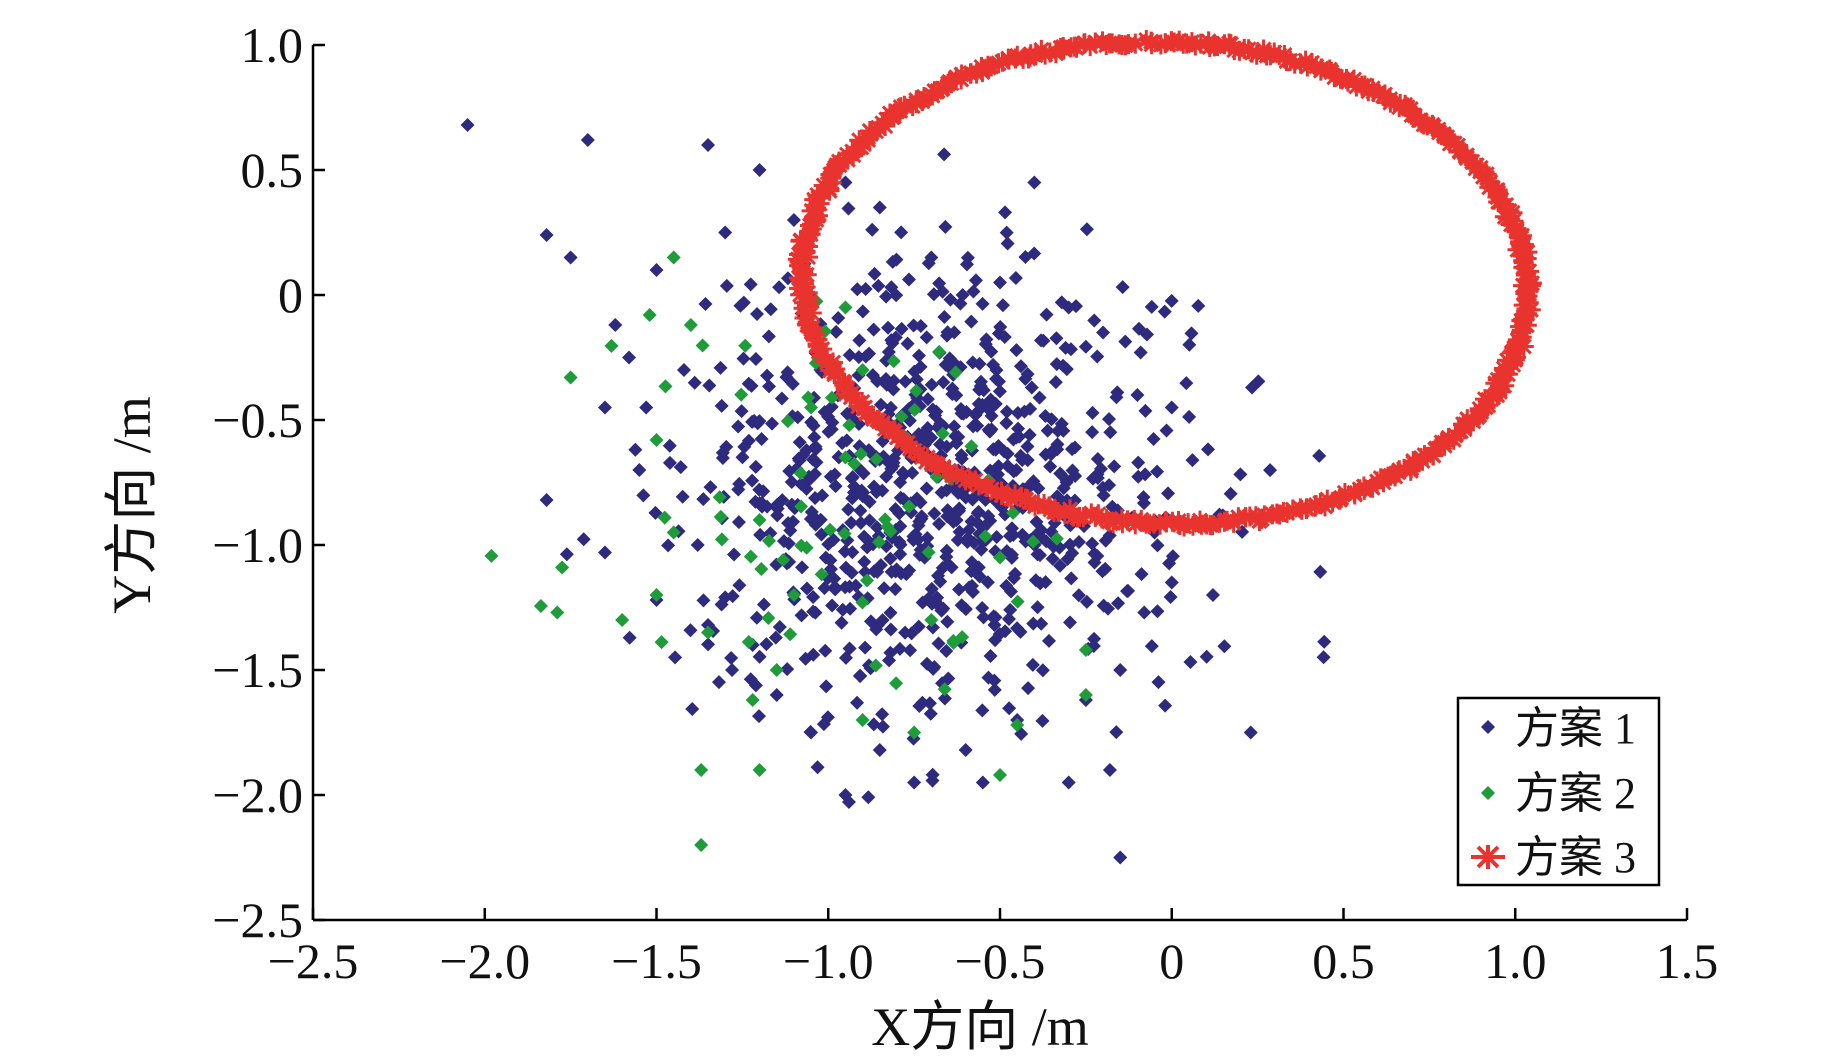 This screenshot has width=1843, height=1063. Describe the element at coordinates (1687, 961) in the screenshot. I see `x-tick-label: 1.5` at that location.